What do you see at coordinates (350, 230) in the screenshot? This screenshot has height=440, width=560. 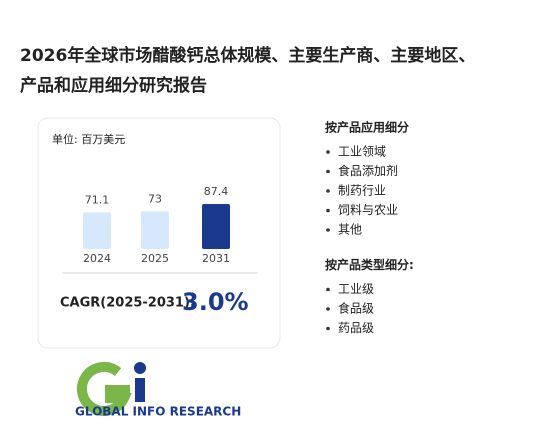 I see `segment-item: 其他` at bounding box center [350, 230].